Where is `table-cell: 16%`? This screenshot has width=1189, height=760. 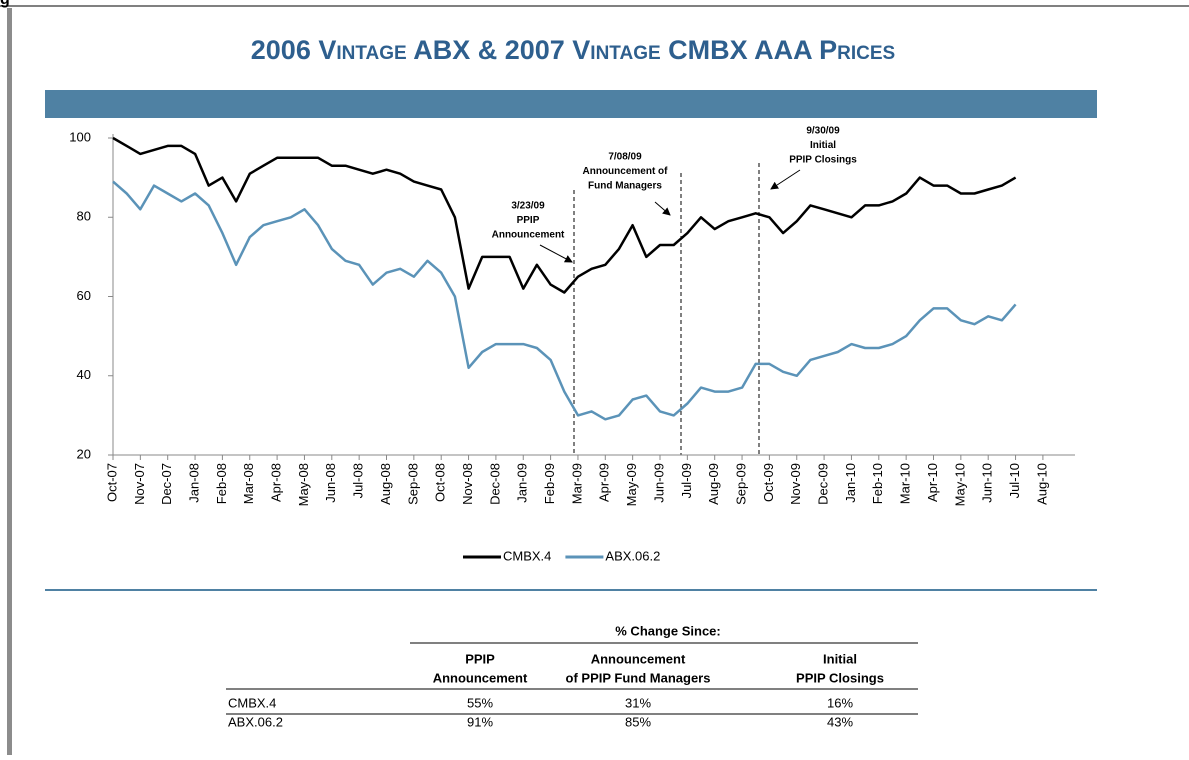
table-cell: 16% is located at coordinates (840, 702).